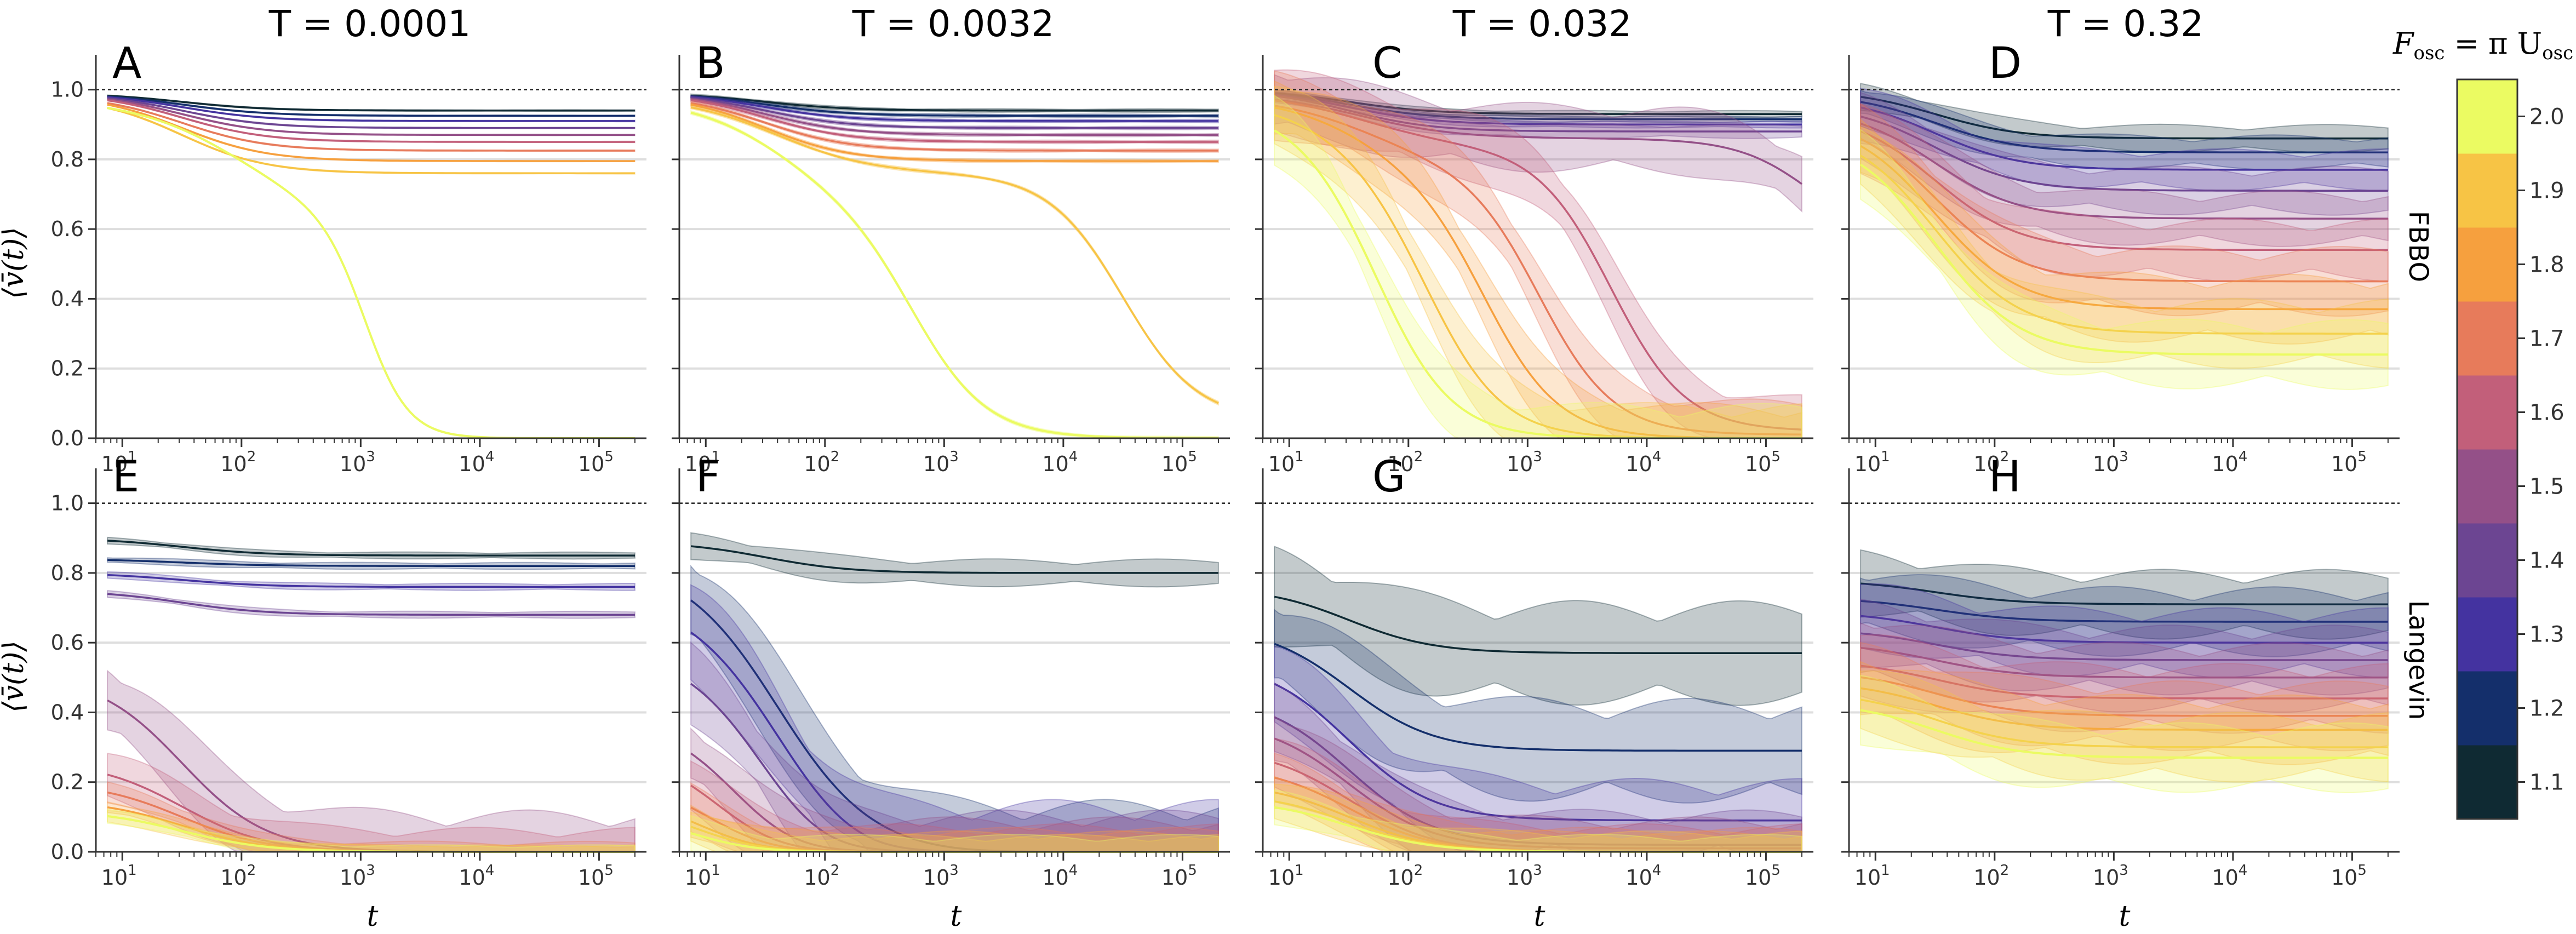  Describe the element at coordinates (2124, 684) in the screenshot. I see `series-band-1.6` at that location.